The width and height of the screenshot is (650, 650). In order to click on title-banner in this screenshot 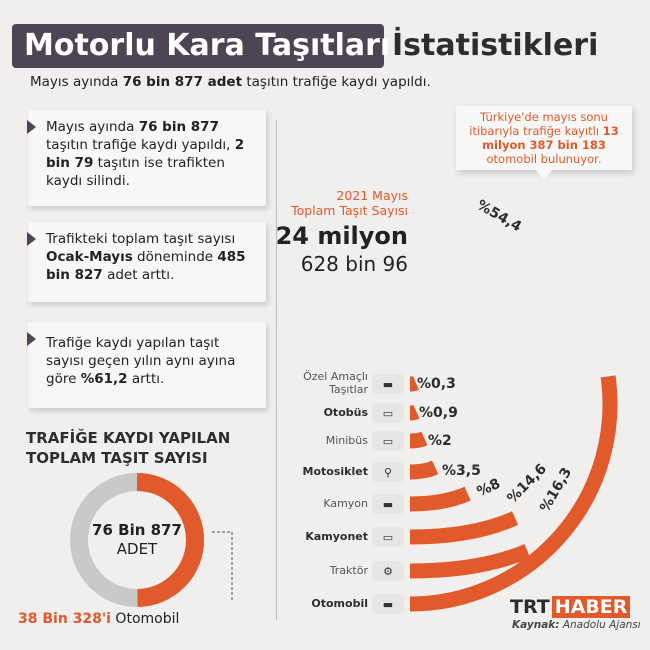, I will do `click(198, 46)`.